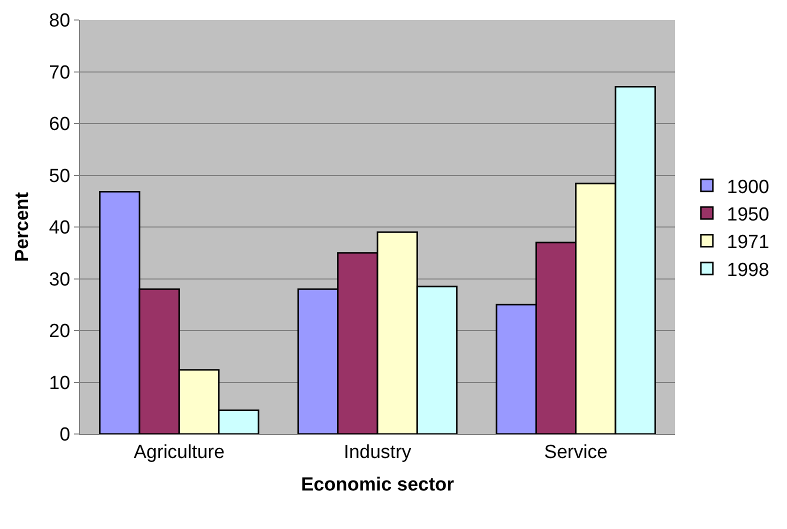 The height and width of the screenshot is (529, 787). What do you see at coordinates (748, 243) in the screenshot?
I see `legend-label: 1971` at bounding box center [748, 243].